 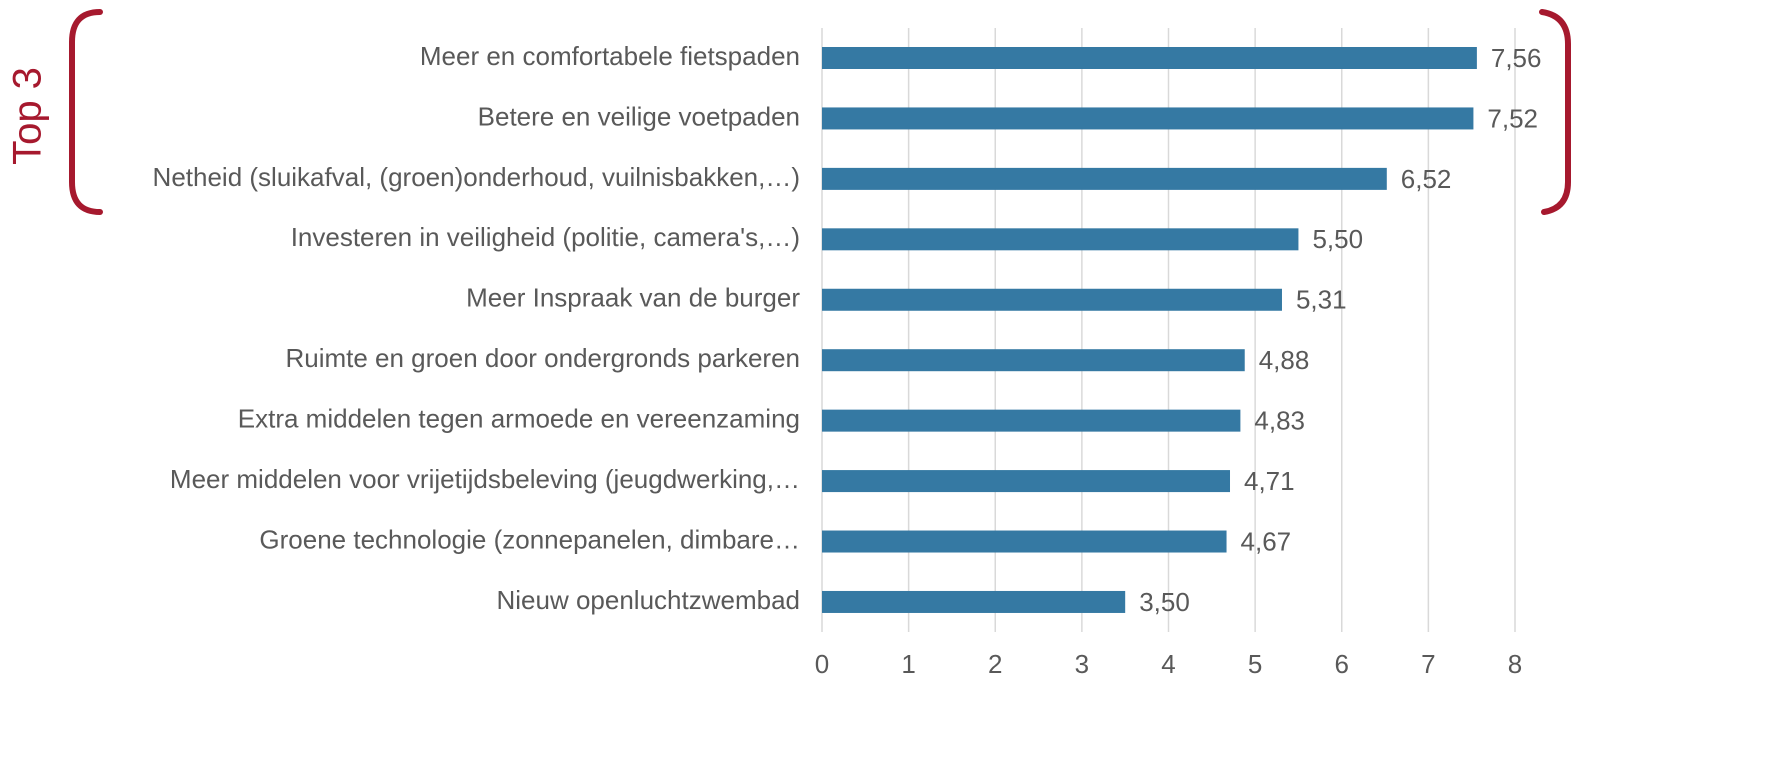 What do you see at coordinates (1516, 58) in the screenshot?
I see `value-label: 7,56` at bounding box center [1516, 58].